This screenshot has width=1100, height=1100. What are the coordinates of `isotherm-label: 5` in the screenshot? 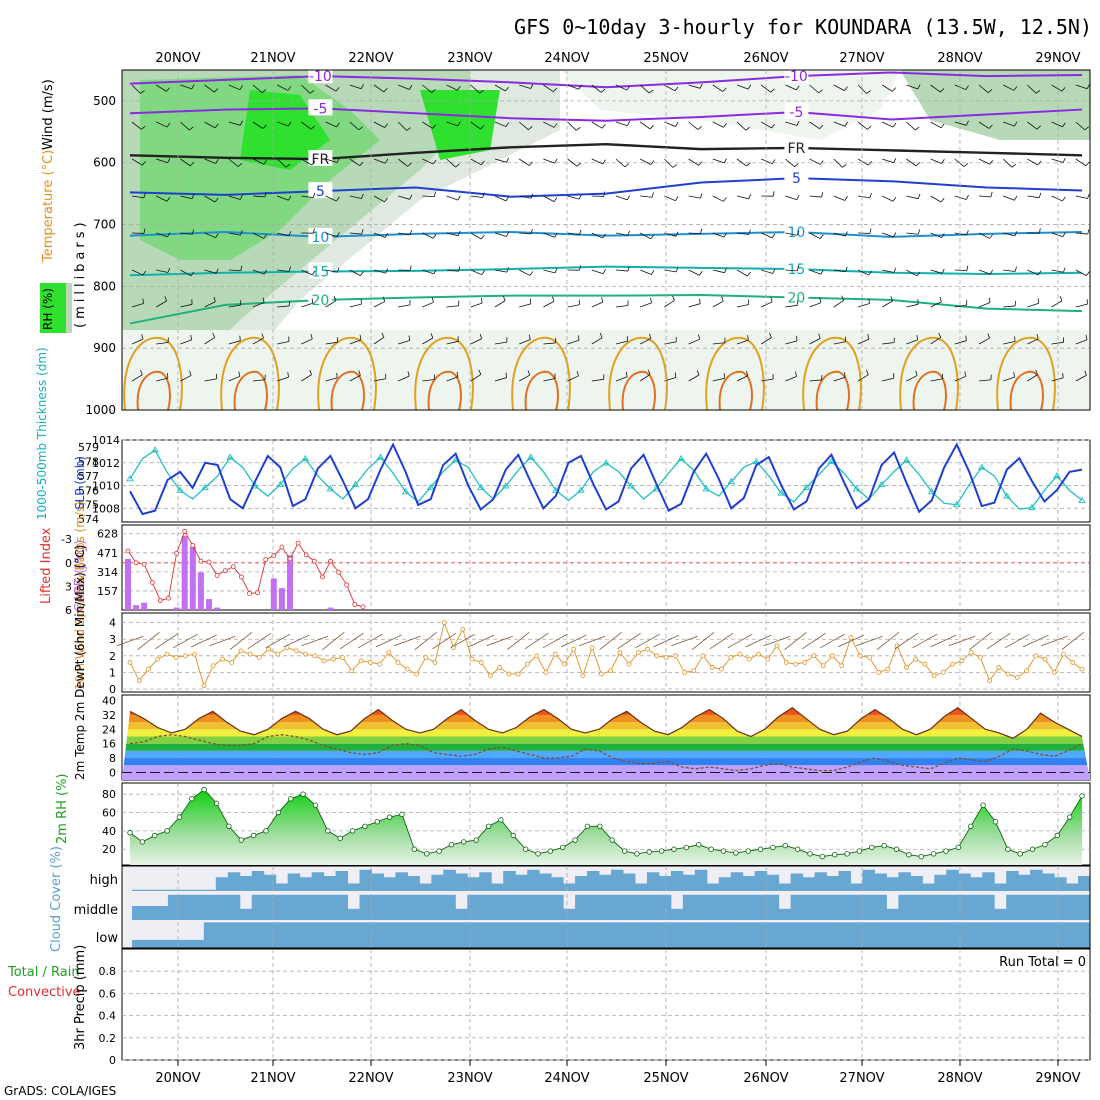 It's located at (796, 179).